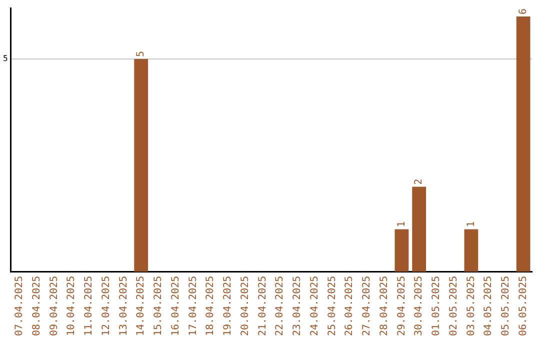 This screenshot has width=540, height=340. What do you see at coordinates (367, 306) in the screenshot?
I see `x-tick-label: 27.04.2025` at bounding box center [367, 306].